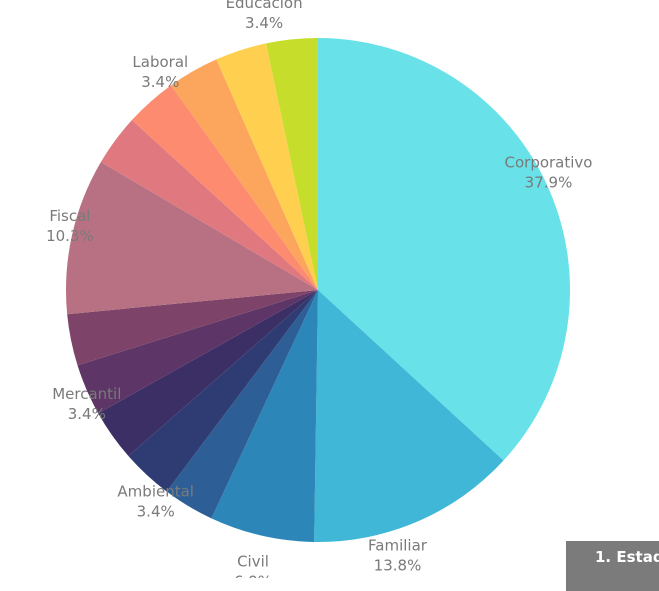  I want to click on slice-label-mercantil: Mercantil, so click(86, 394).